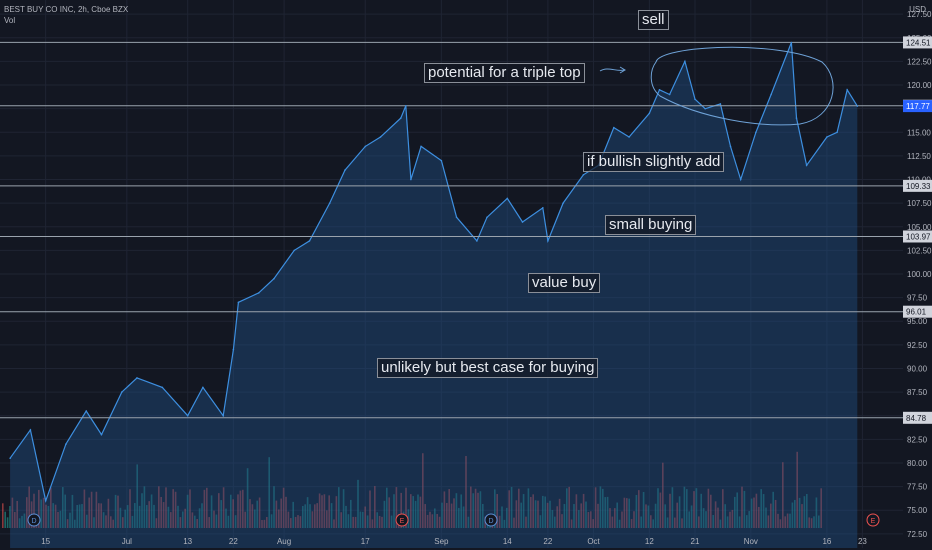  I want to click on price-axis-bg, so click(917, 275).